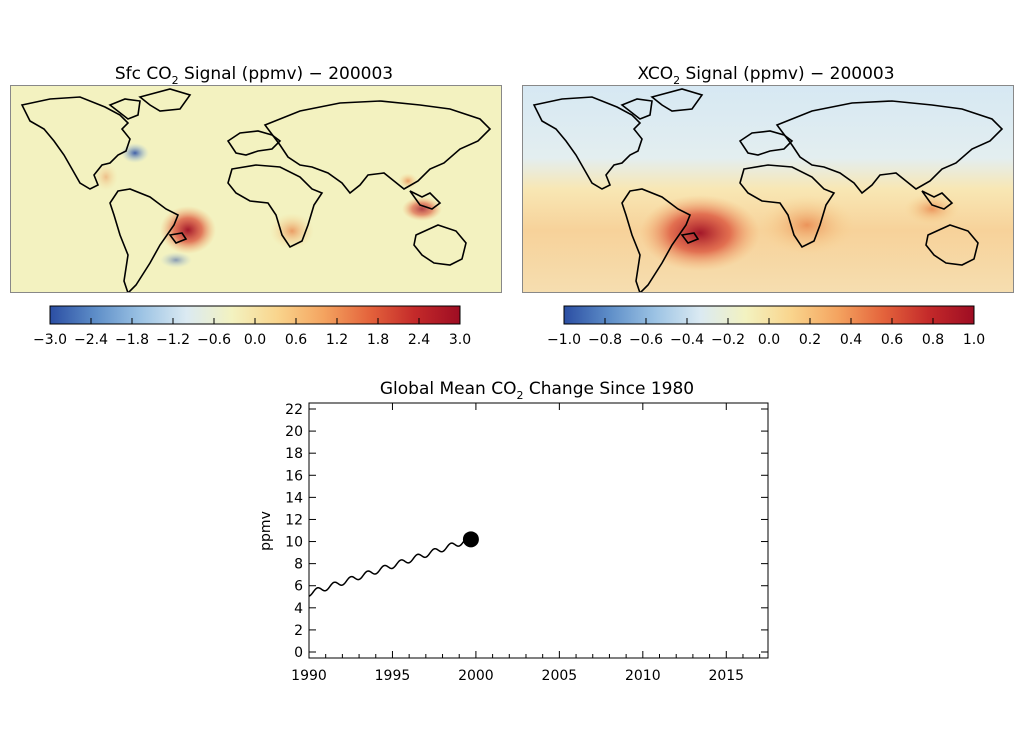  I want to click on signal-blob-africa, so click(807, 225).